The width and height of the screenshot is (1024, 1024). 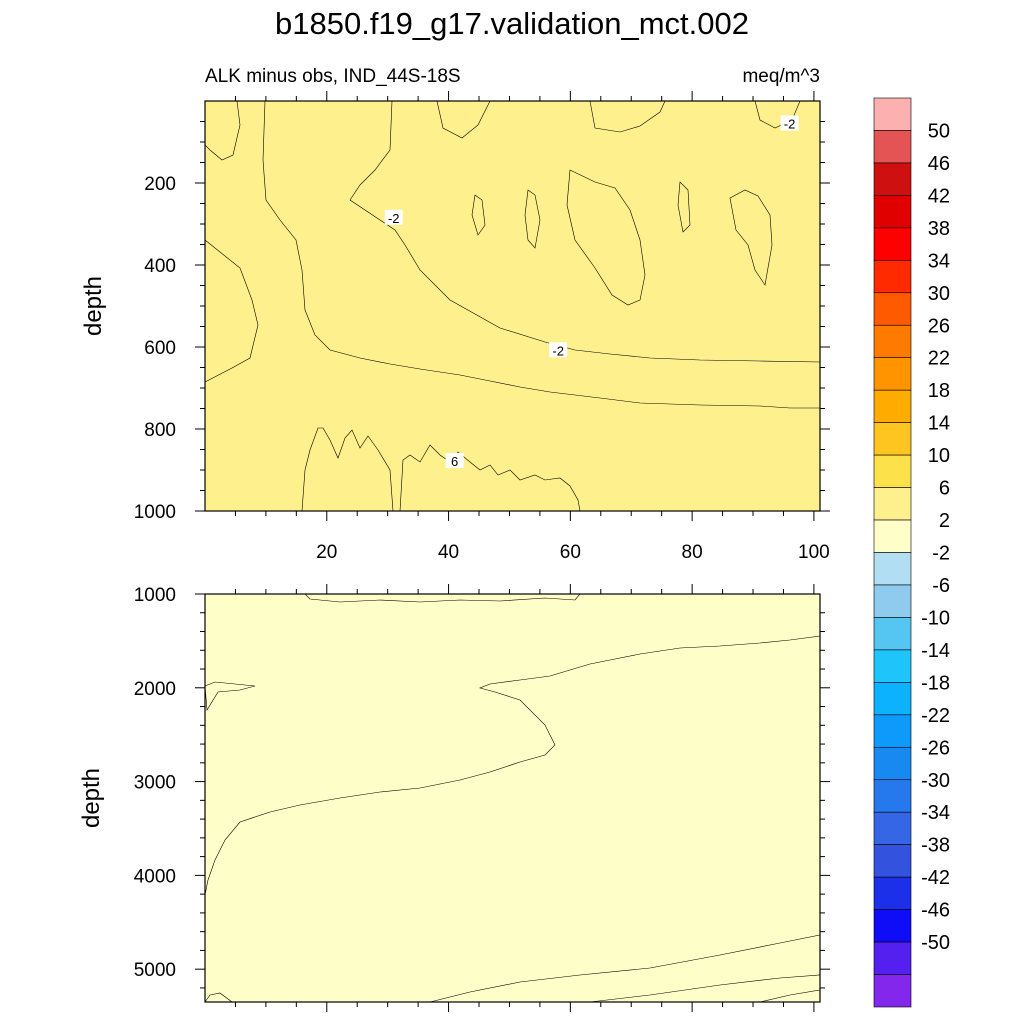 I want to click on contour-label: 6, so click(x=454, y=460).